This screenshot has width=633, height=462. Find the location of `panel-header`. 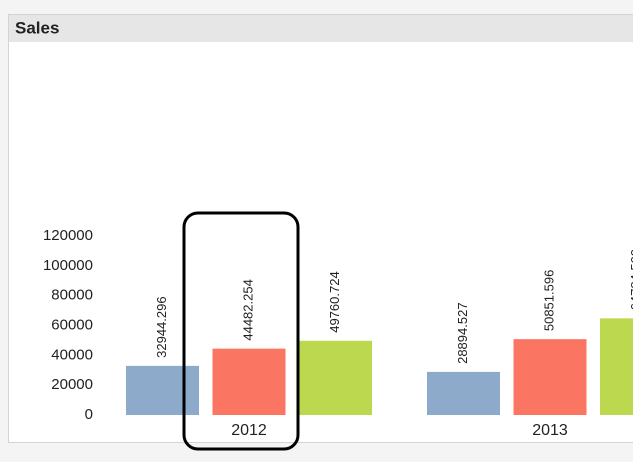

panel-header is located at coordinates (321, 28).